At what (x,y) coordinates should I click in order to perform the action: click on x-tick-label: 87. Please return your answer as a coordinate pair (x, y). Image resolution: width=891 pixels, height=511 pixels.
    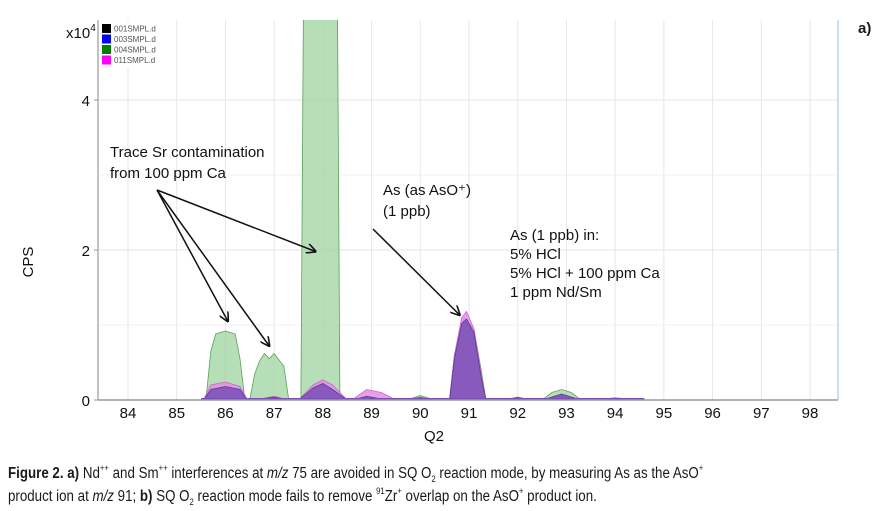
    Looking at the image, I should click on (274, 413).